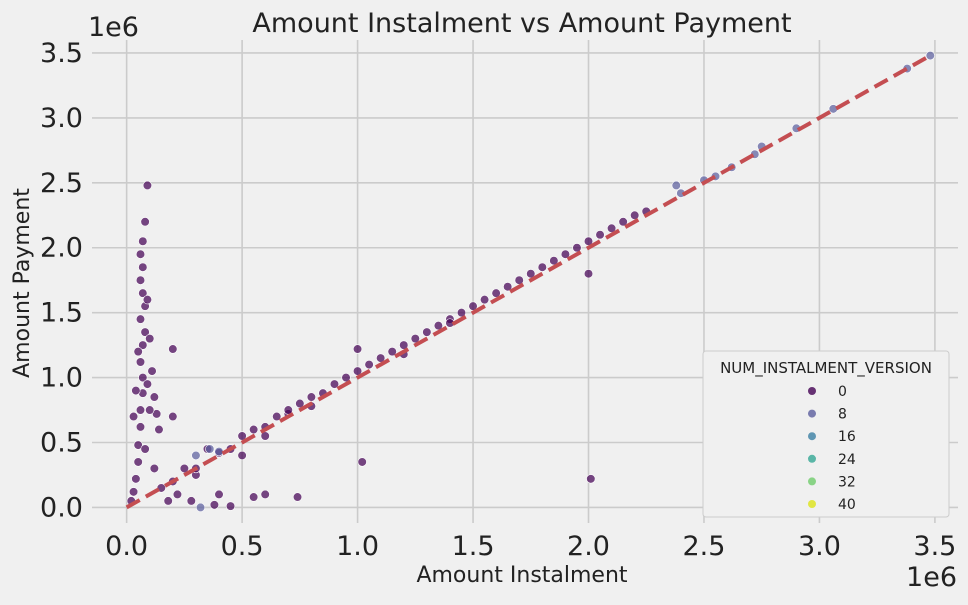 The height and width of the screenshot is (605, 968). I want to click on legend: NUM_INSTALMENT_VERSION 0 8 16 24 32 40, so click(826, 434).